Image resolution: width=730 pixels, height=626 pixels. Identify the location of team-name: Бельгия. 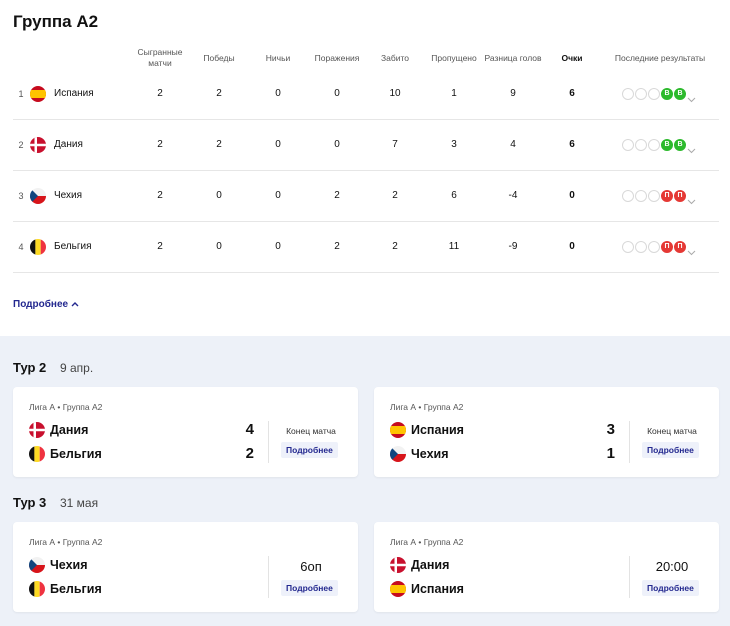
(73, 246).